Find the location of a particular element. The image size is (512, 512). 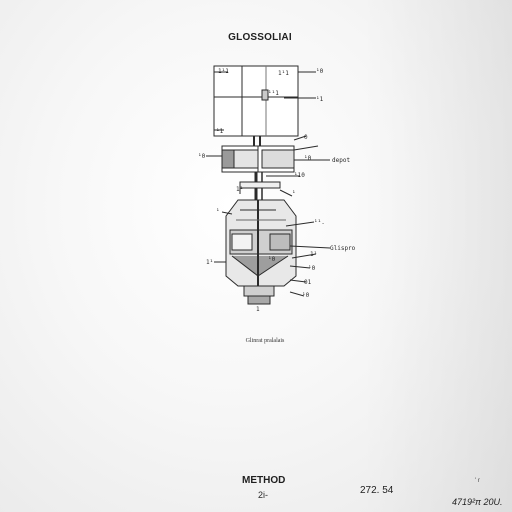

label-top-right-a: 1¹1 is located at coordinates (283, 73).